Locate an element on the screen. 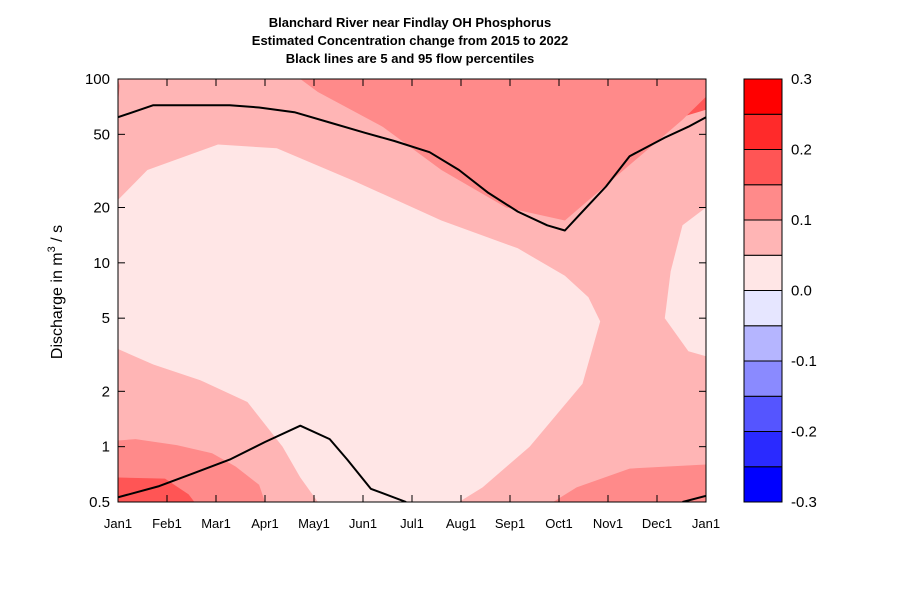 This screenshot has width=900, height=600. colorbar-tick-label: 0.2 is located at coordinates (801, 150).